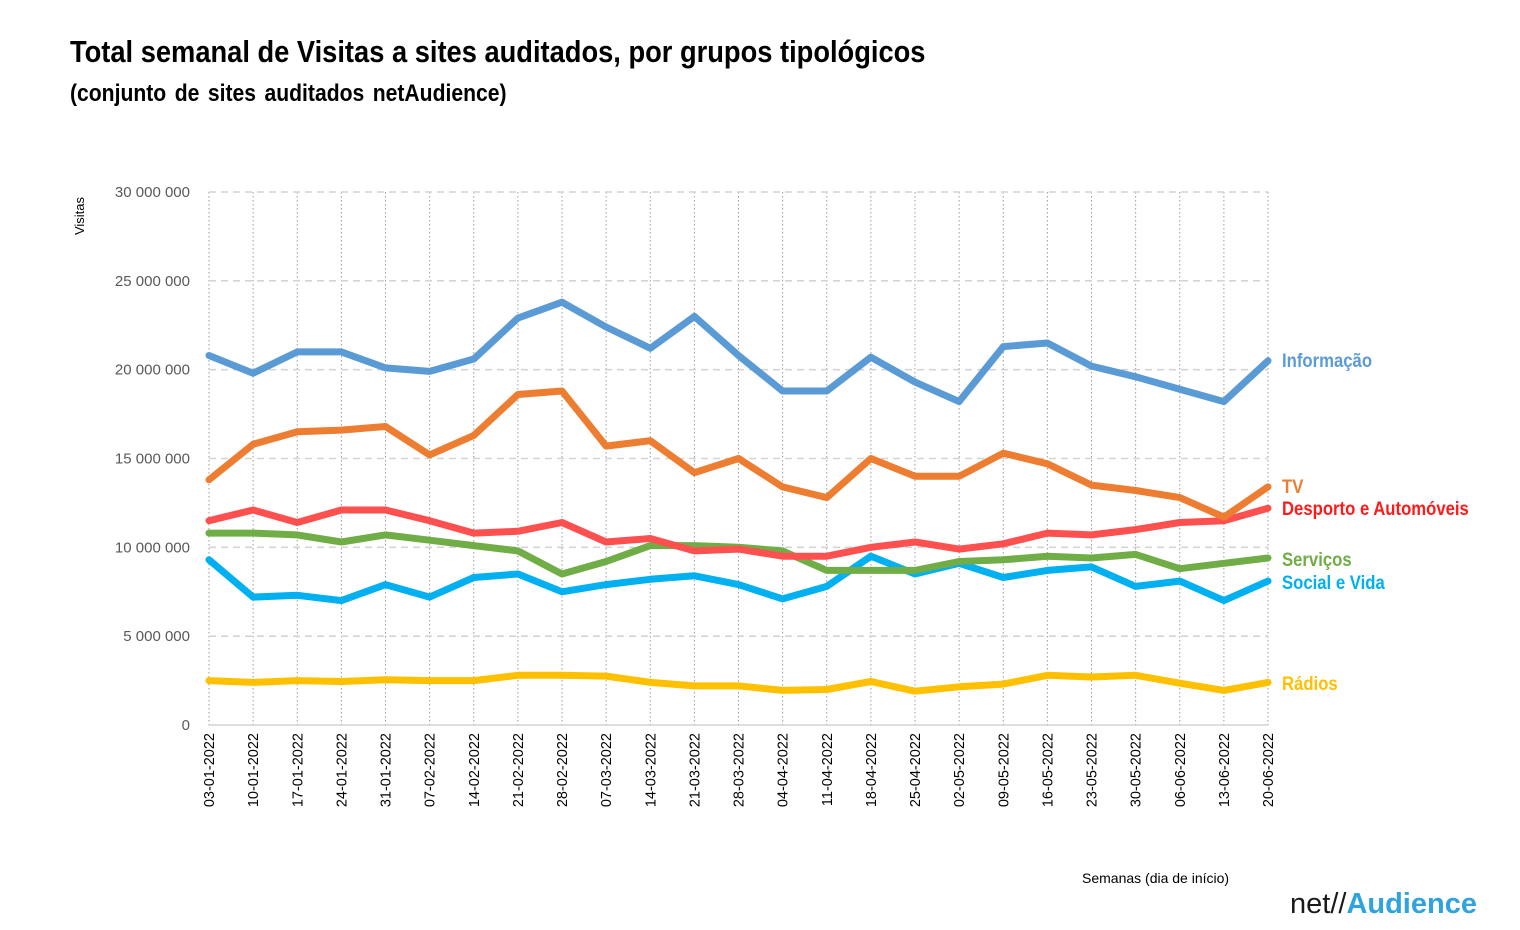  What do you see at coordinates (298, 770) in the screenshot?
I see `x-tick-label: 17-01-2022` at bounding box center [298, 770].